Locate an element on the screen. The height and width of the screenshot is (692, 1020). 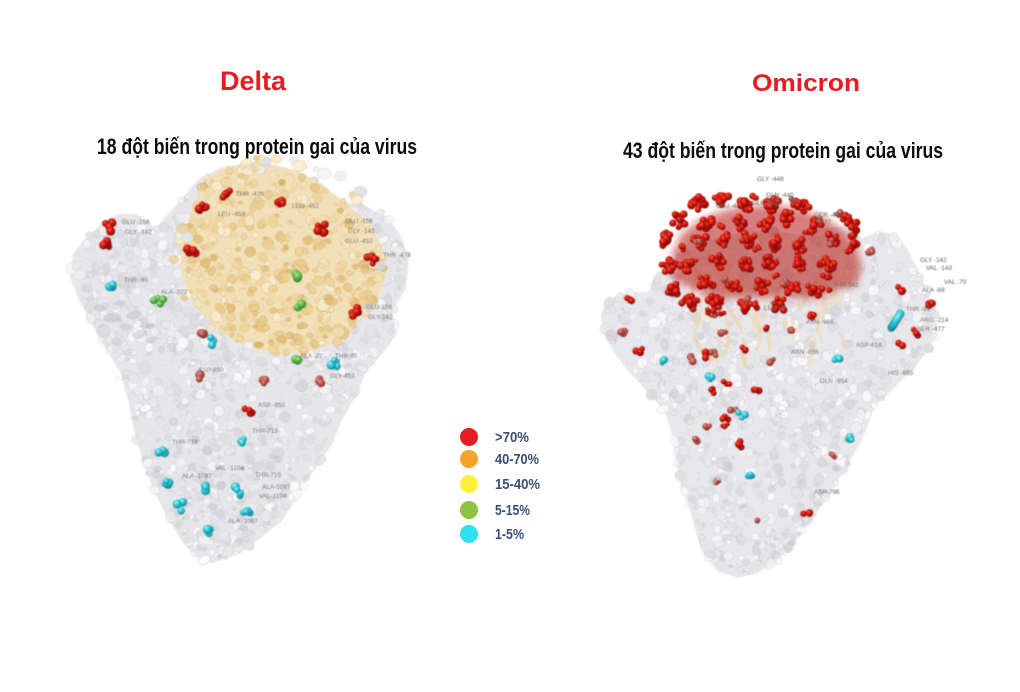
svg-text: THR-713 is located at coordinates (265, 431).